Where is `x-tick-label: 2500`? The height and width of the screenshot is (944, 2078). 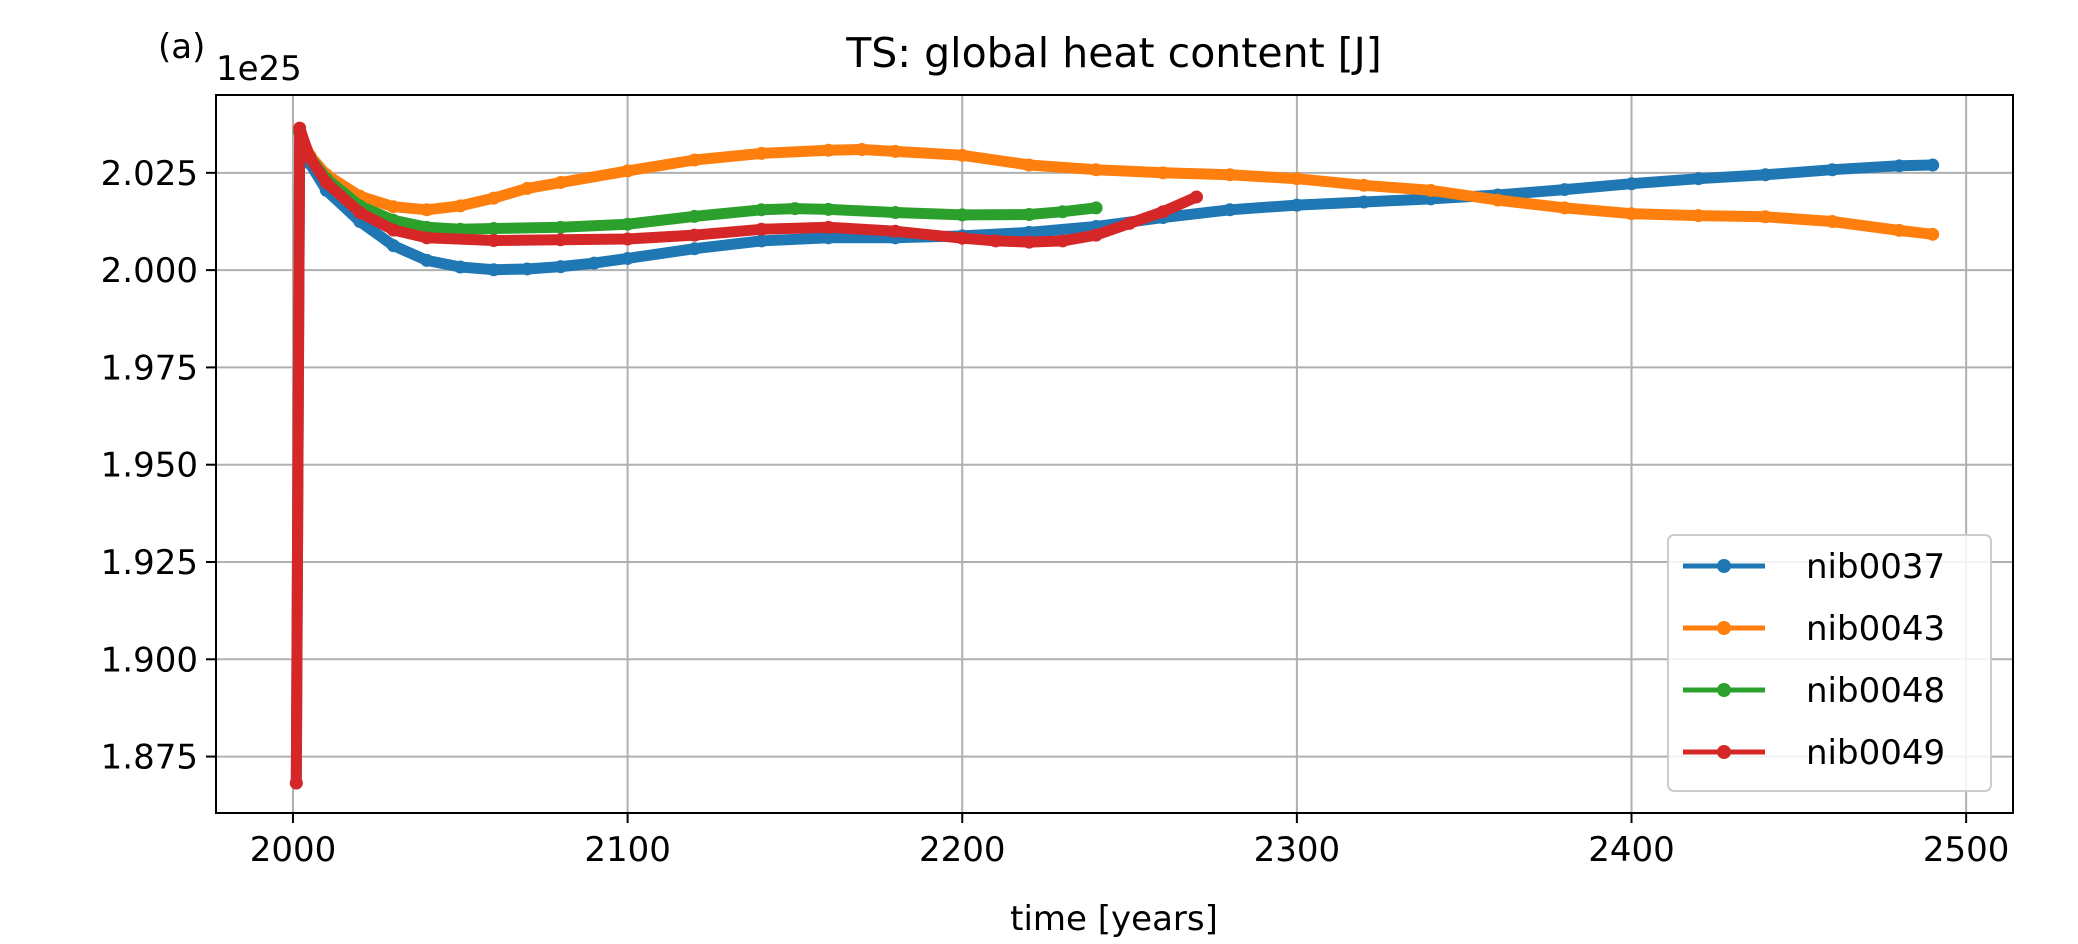
x-tick-label: 2500 is located at coordinates (1966, 850).